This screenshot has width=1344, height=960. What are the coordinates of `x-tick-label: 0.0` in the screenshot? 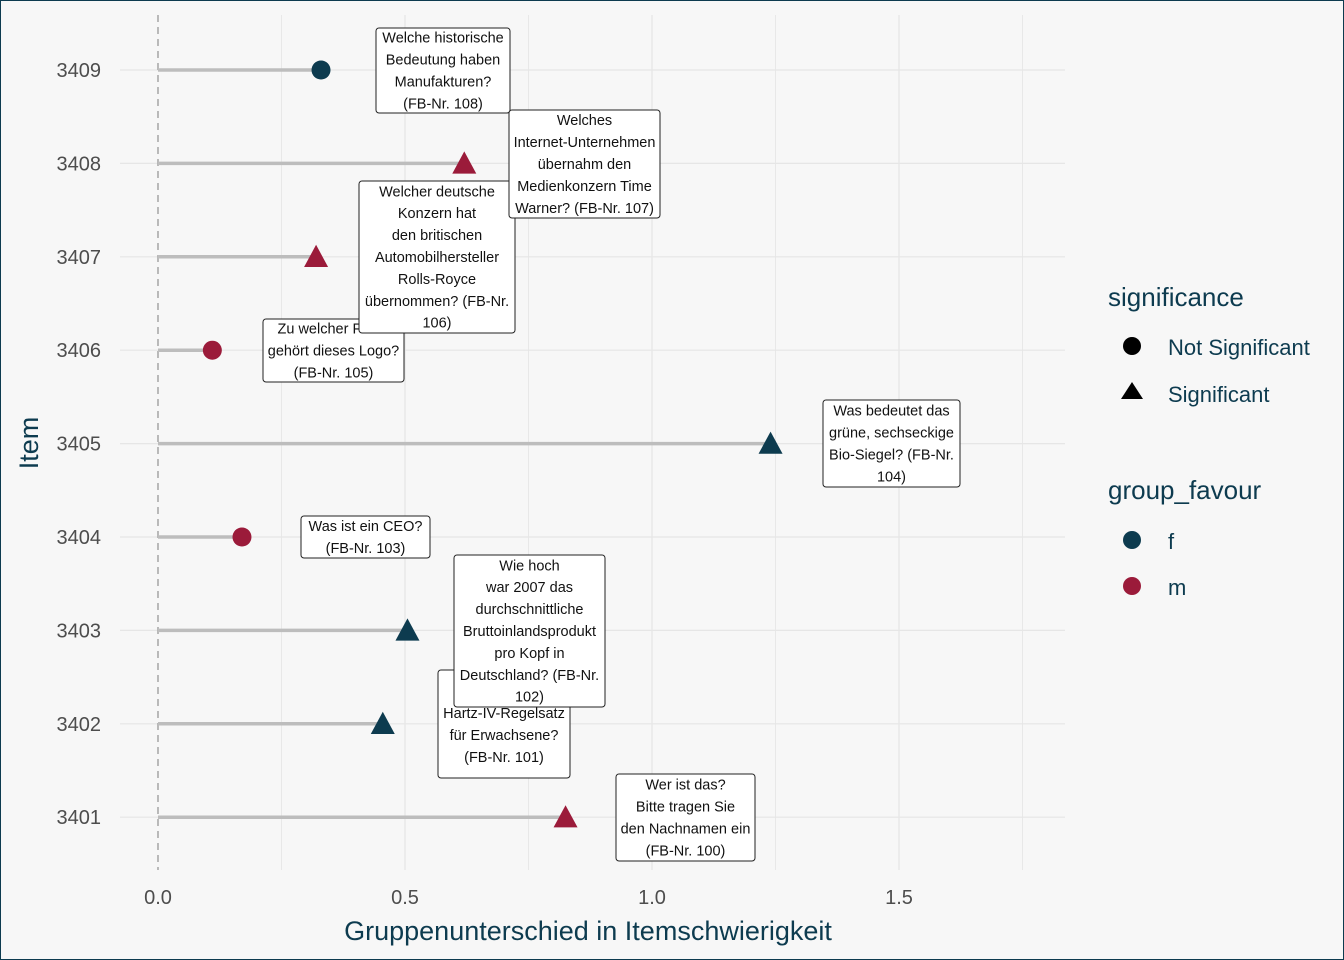 It's located at (158, 898).